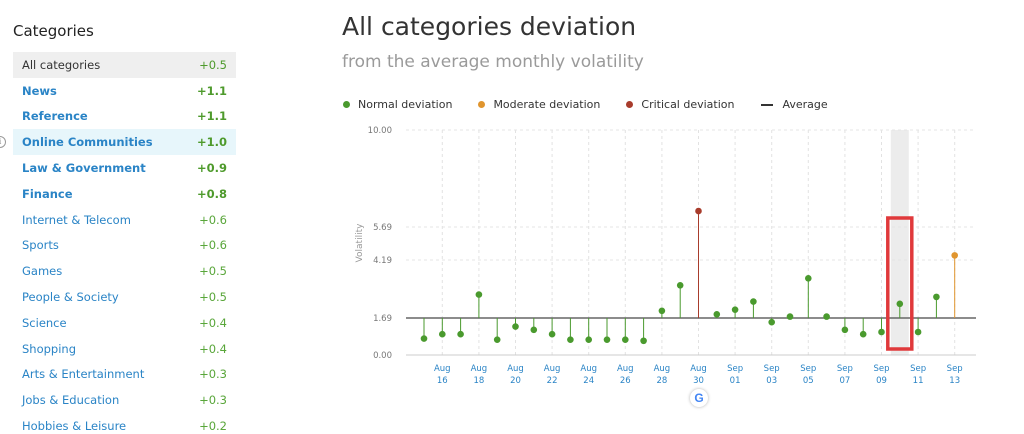  Describe the element at coordinates (124, 65) in the screenshot. I see `category-item: All categories +0.5` at that location.